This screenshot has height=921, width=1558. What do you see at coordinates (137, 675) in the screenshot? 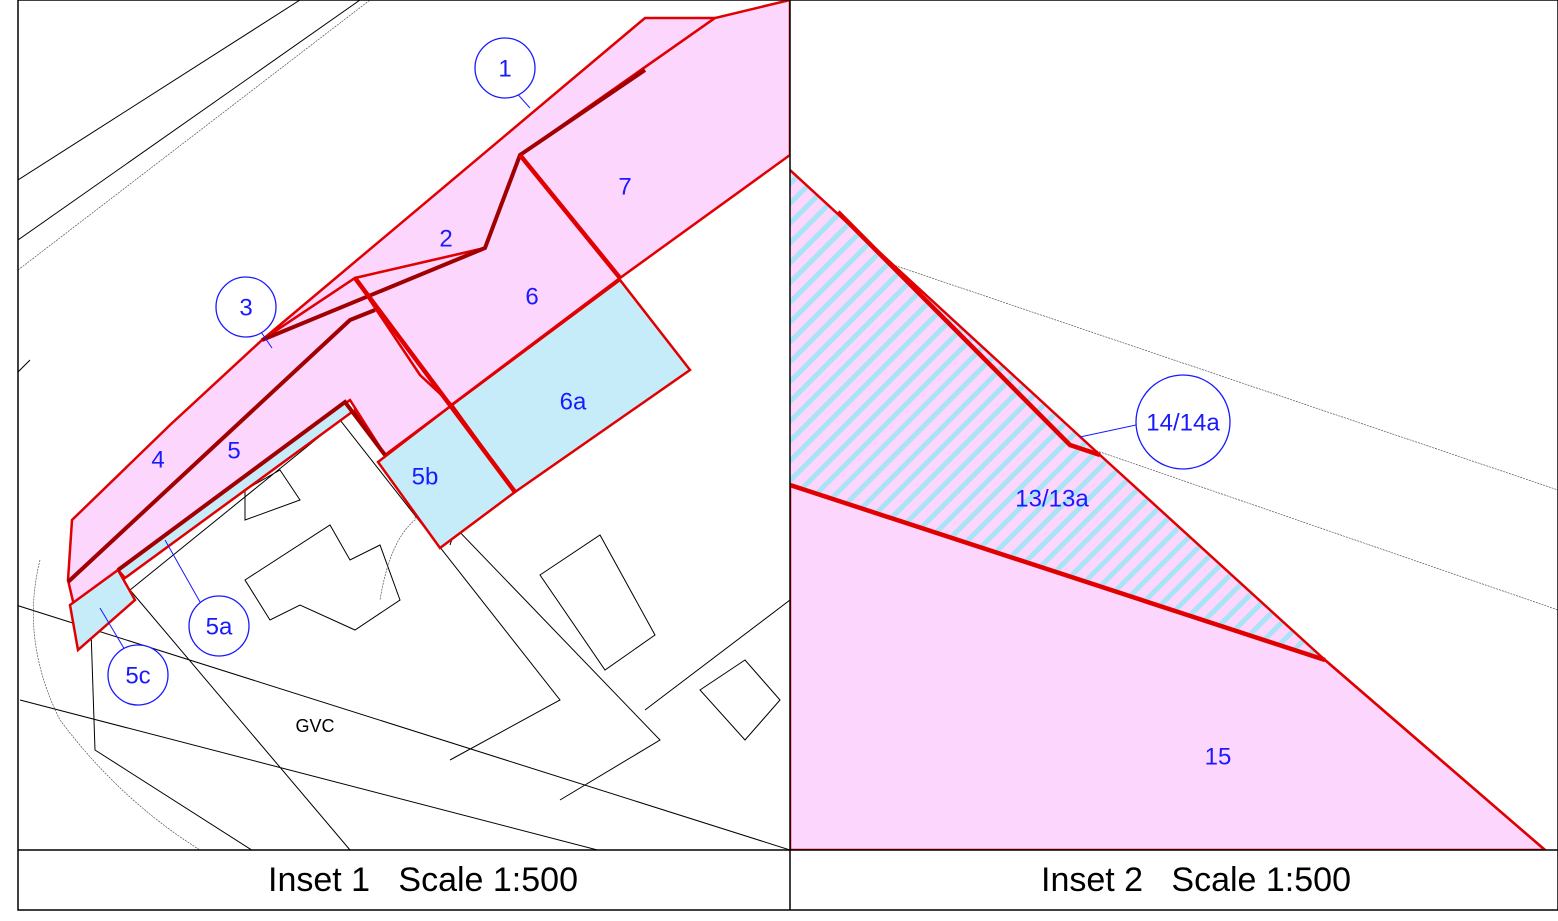
I see `label: 5c` at bounding box center [137, 675].